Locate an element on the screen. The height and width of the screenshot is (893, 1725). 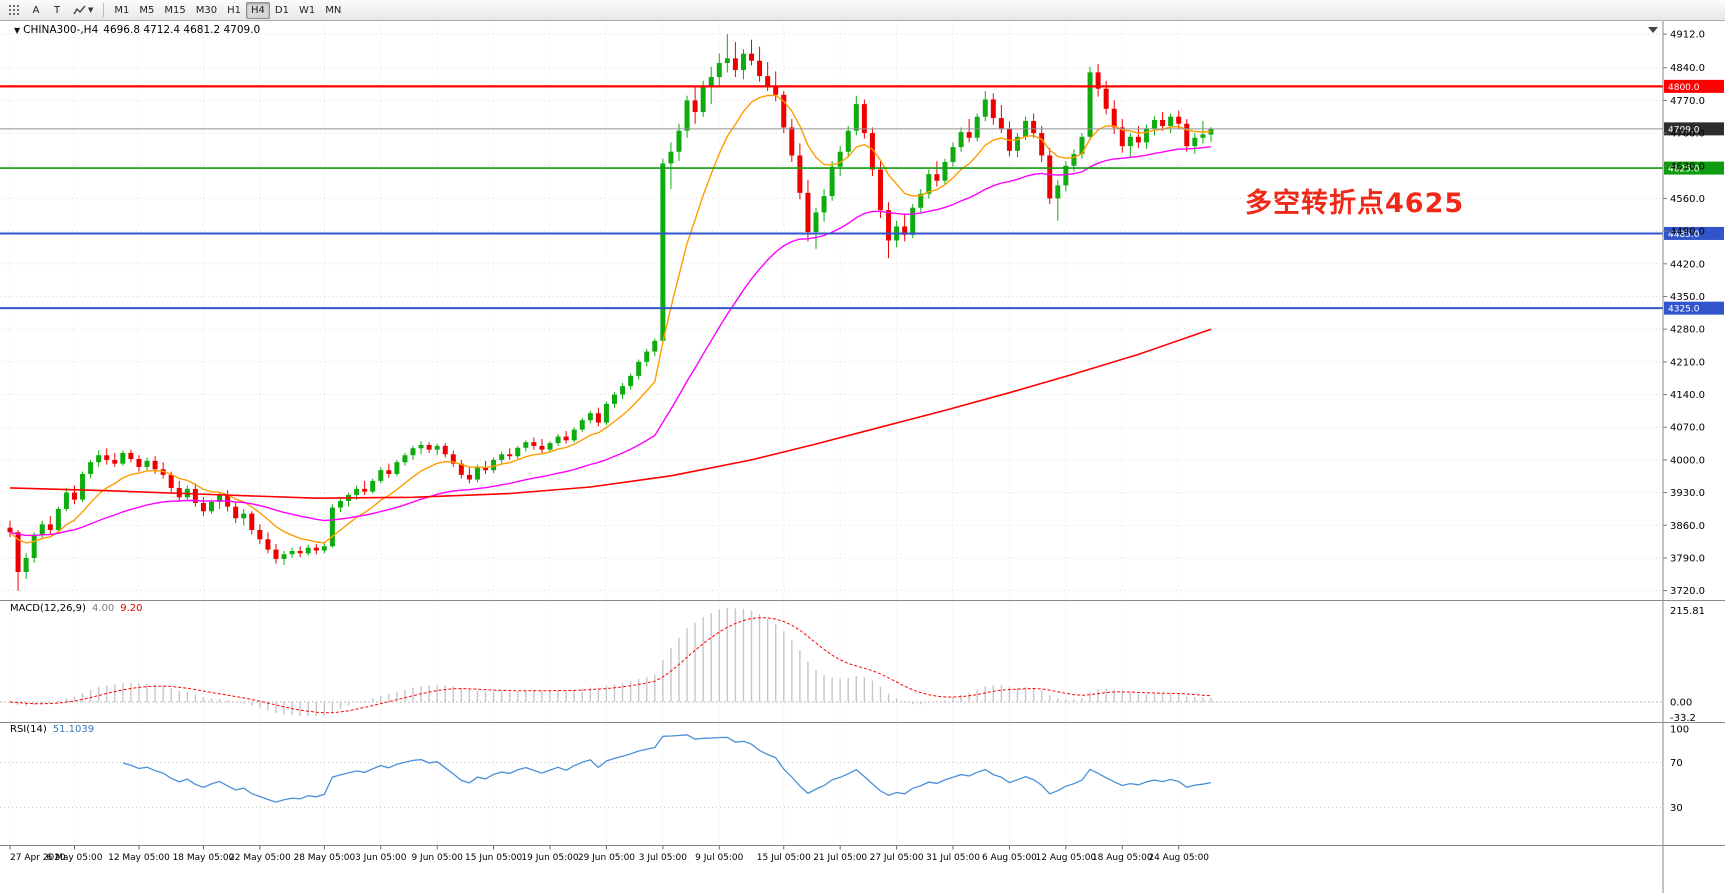
rsi-line is located at coordinates (667, 768).